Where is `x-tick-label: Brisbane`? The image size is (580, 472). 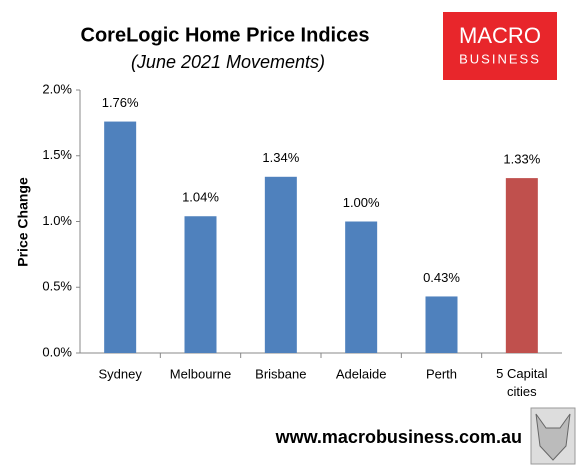 x-tick-label: Brisbane is located at coordinates (280, 373).